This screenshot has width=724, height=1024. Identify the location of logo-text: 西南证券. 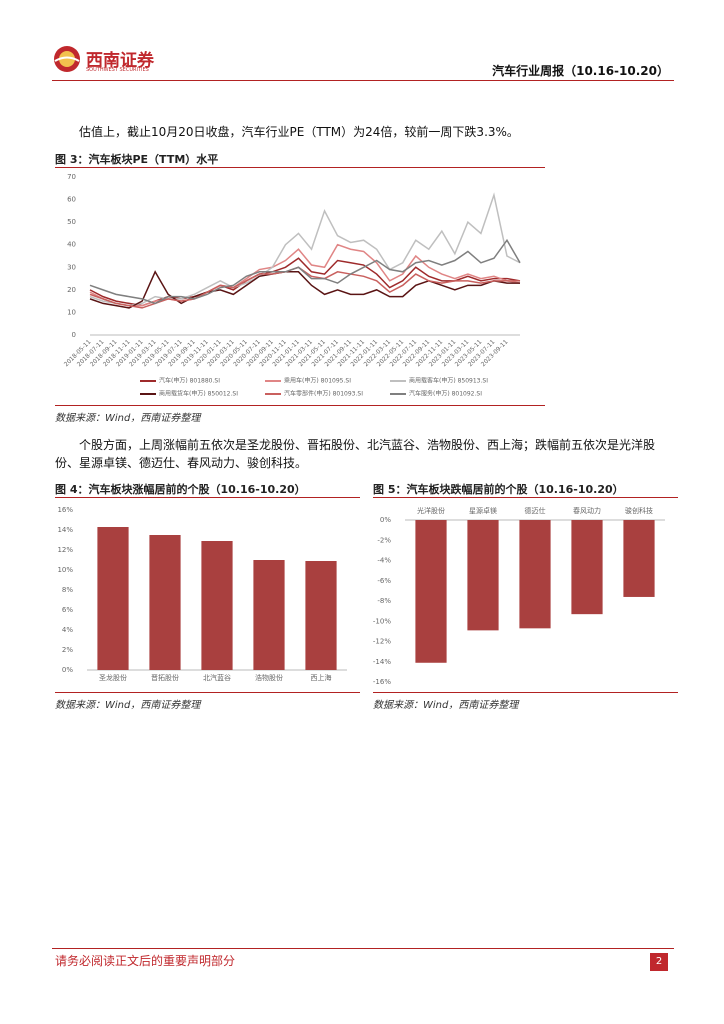
(120, 61).